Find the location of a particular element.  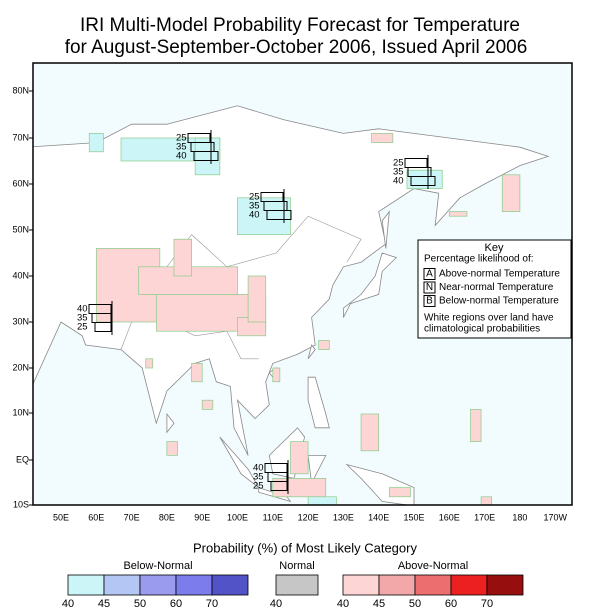

lat-label: 50N is located at coordinates (20, 229).